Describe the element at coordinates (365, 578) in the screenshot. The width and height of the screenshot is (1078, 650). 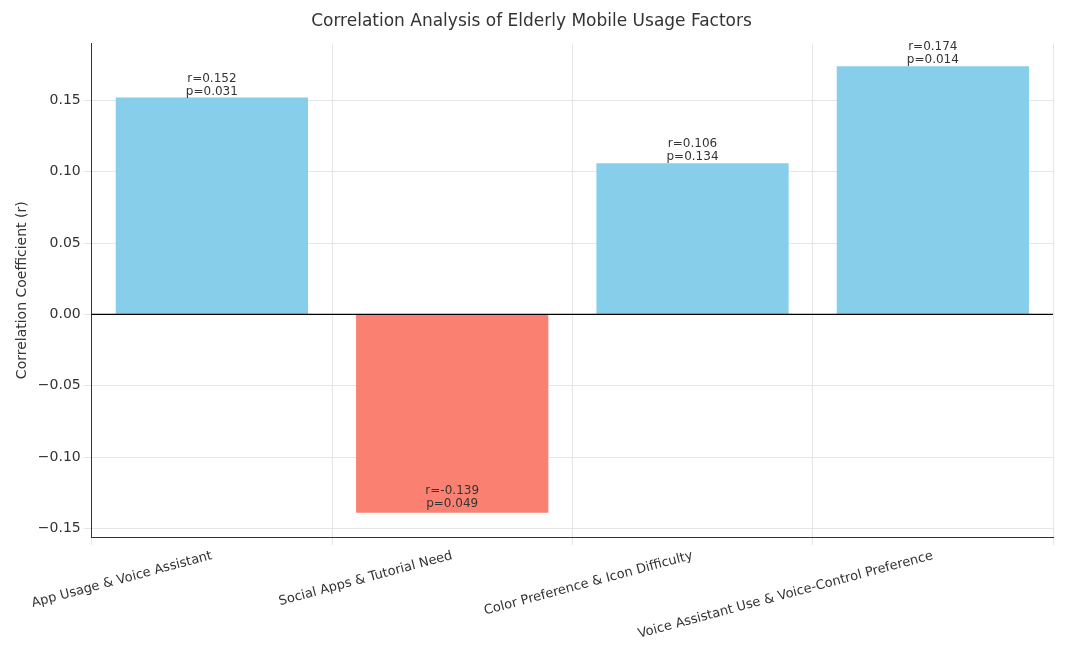
I see `x-tick-label: Social Apps & Tutorial Need` at that location.